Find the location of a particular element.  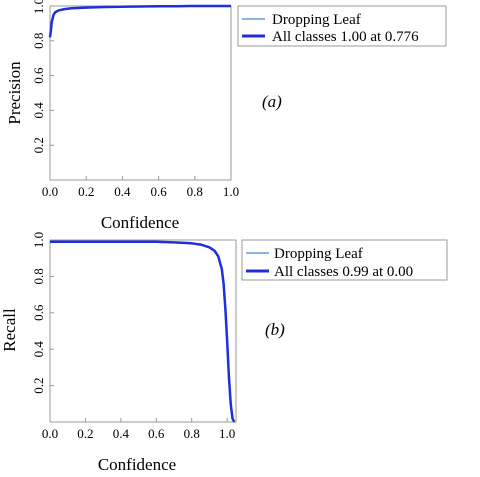

plot-b-y-ticks: 0.2 0.4 0.6 0.8 1.0 is located at coordinates (42, 313).